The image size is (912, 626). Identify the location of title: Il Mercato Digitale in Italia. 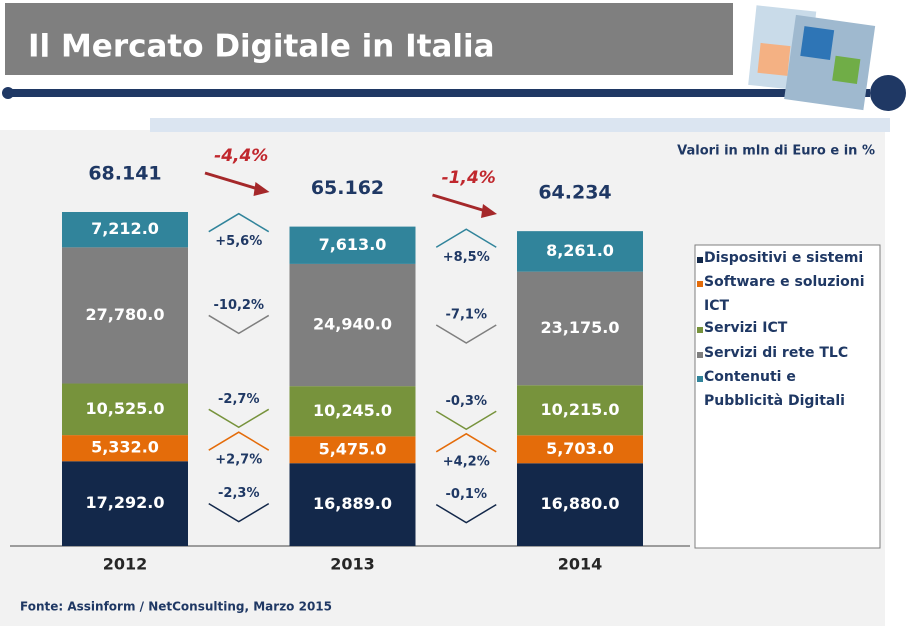
(261, 47).